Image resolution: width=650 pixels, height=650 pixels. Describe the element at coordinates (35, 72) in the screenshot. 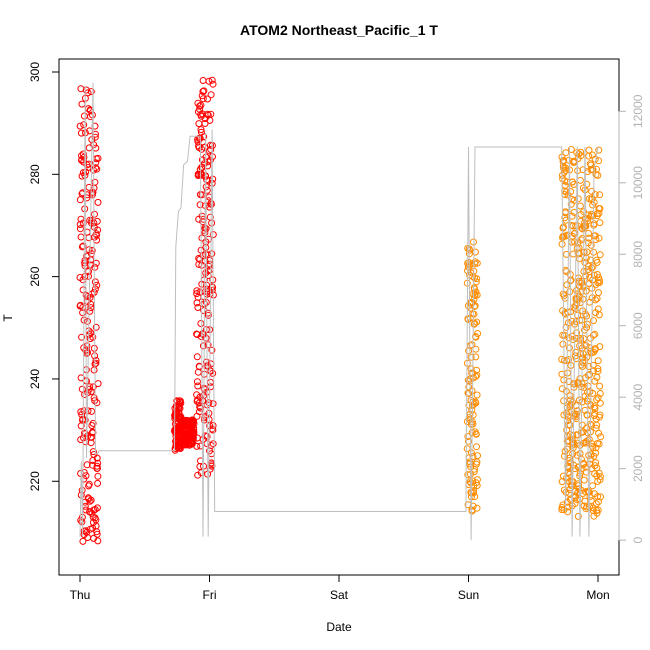

I see `y-tick-label: 300` at that location.